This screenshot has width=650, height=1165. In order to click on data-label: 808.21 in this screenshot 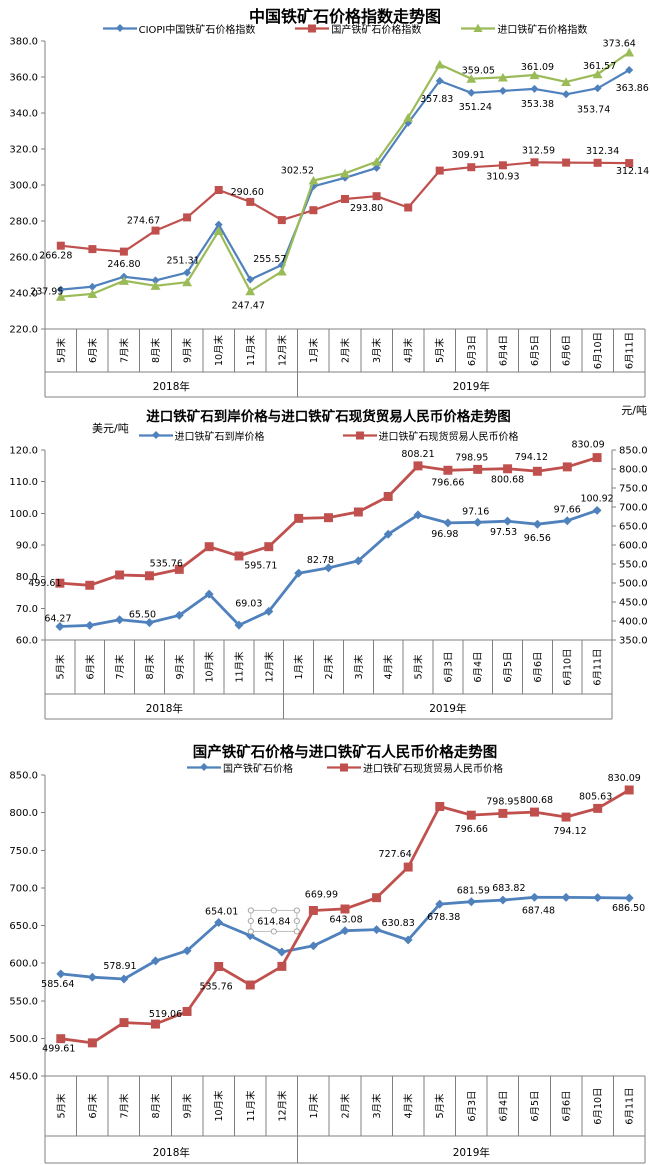, I will do `click(417, 454)`.